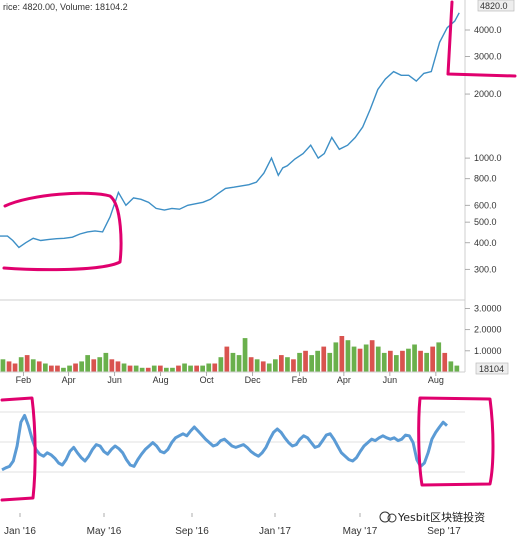 This screenshot has height=540, width=517. I want to click on price-tick-label: 500.0, so click(485, 222).